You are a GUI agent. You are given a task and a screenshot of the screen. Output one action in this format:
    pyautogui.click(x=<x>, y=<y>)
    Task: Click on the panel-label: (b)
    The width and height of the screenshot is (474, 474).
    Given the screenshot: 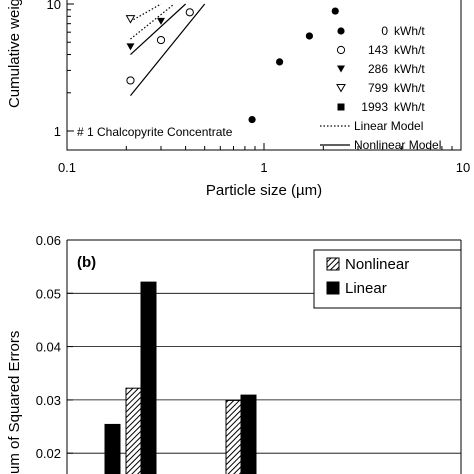 What is the action you would take?
    pyautogui.click(x=86, y=262)
    